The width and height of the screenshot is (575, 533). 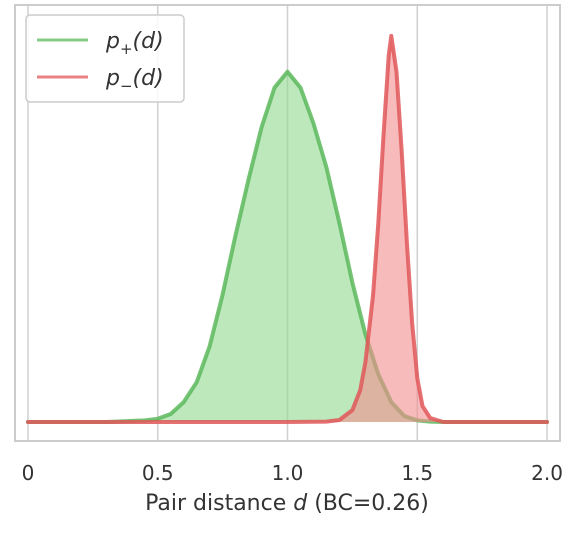 I want to click on x-axis-label-var: d, so click(x=300, y=503).